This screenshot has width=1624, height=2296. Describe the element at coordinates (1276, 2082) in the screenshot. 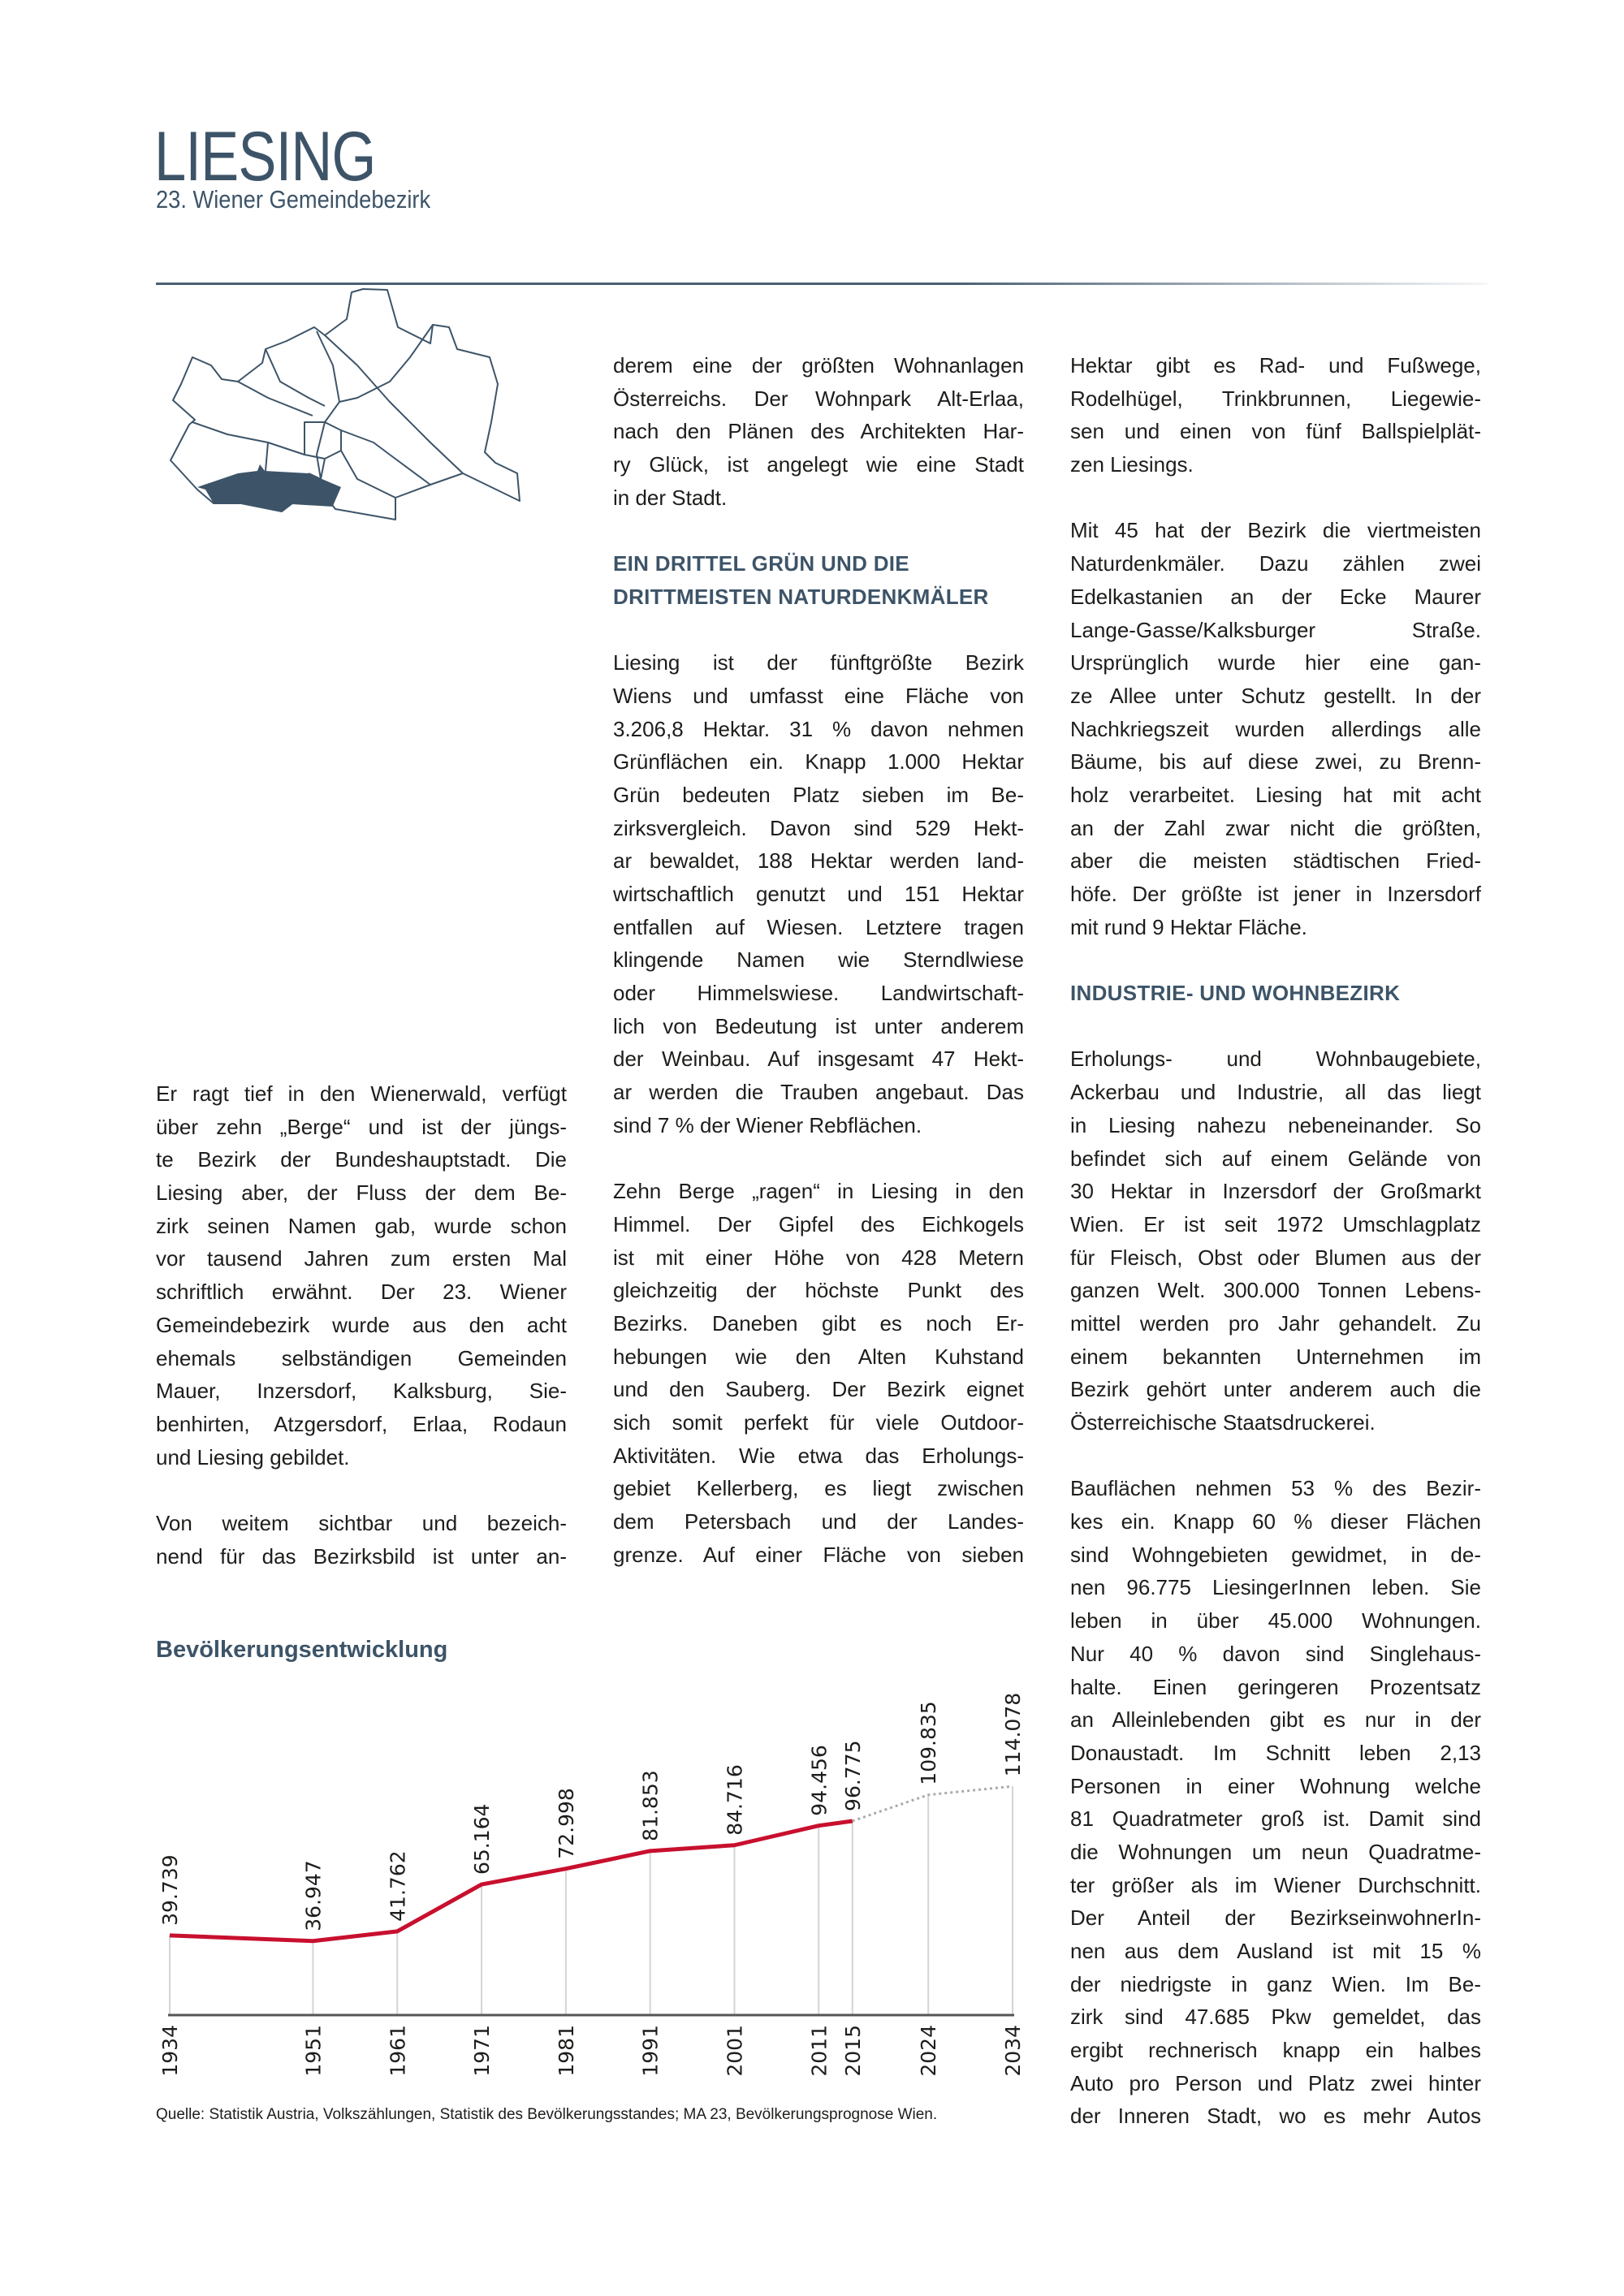

I see `text-line: Auto pro Person und Platz zwei hinter` at that location.